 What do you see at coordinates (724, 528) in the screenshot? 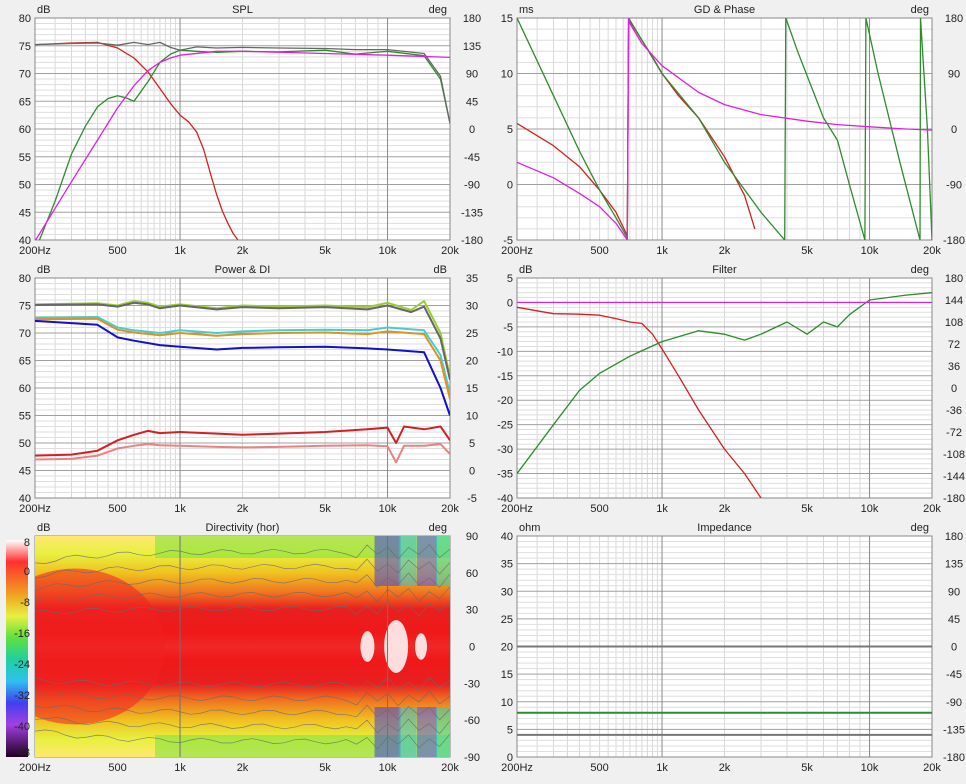
I see `chart-title: Impedance` at bounding box center [724, 528].